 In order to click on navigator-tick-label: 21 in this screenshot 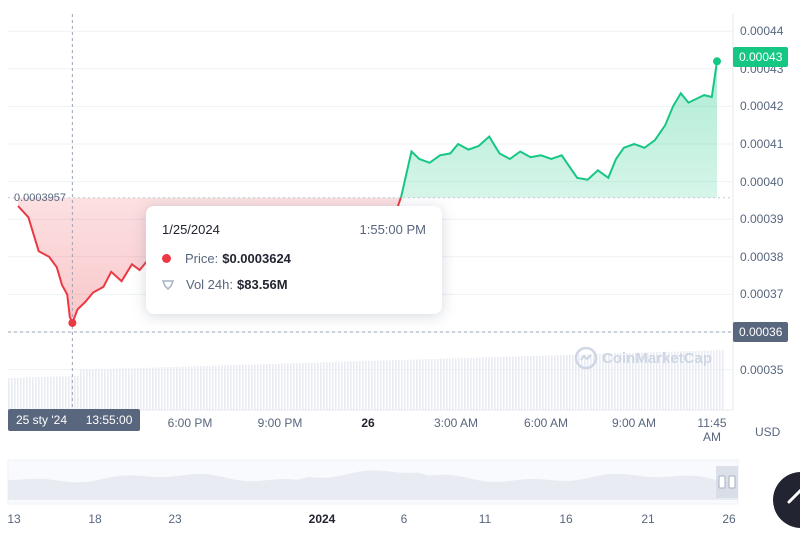, I will do `click(648, 519)`.